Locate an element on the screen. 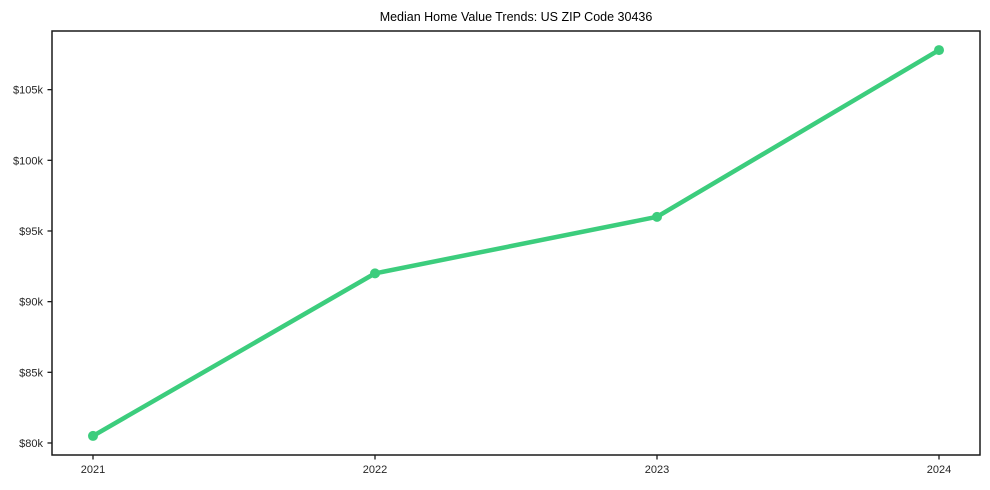  data-point-2022 is located at coordinates (375, 273).